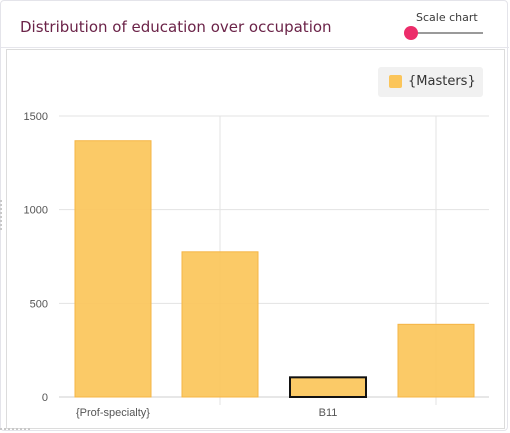 Image resolution: width=510 pixels, height=433 pixels. What do you see at coordinates (442, 81) in the screenshot?
I see `legend-label: {Masters}` at bounding box center [442, 81].